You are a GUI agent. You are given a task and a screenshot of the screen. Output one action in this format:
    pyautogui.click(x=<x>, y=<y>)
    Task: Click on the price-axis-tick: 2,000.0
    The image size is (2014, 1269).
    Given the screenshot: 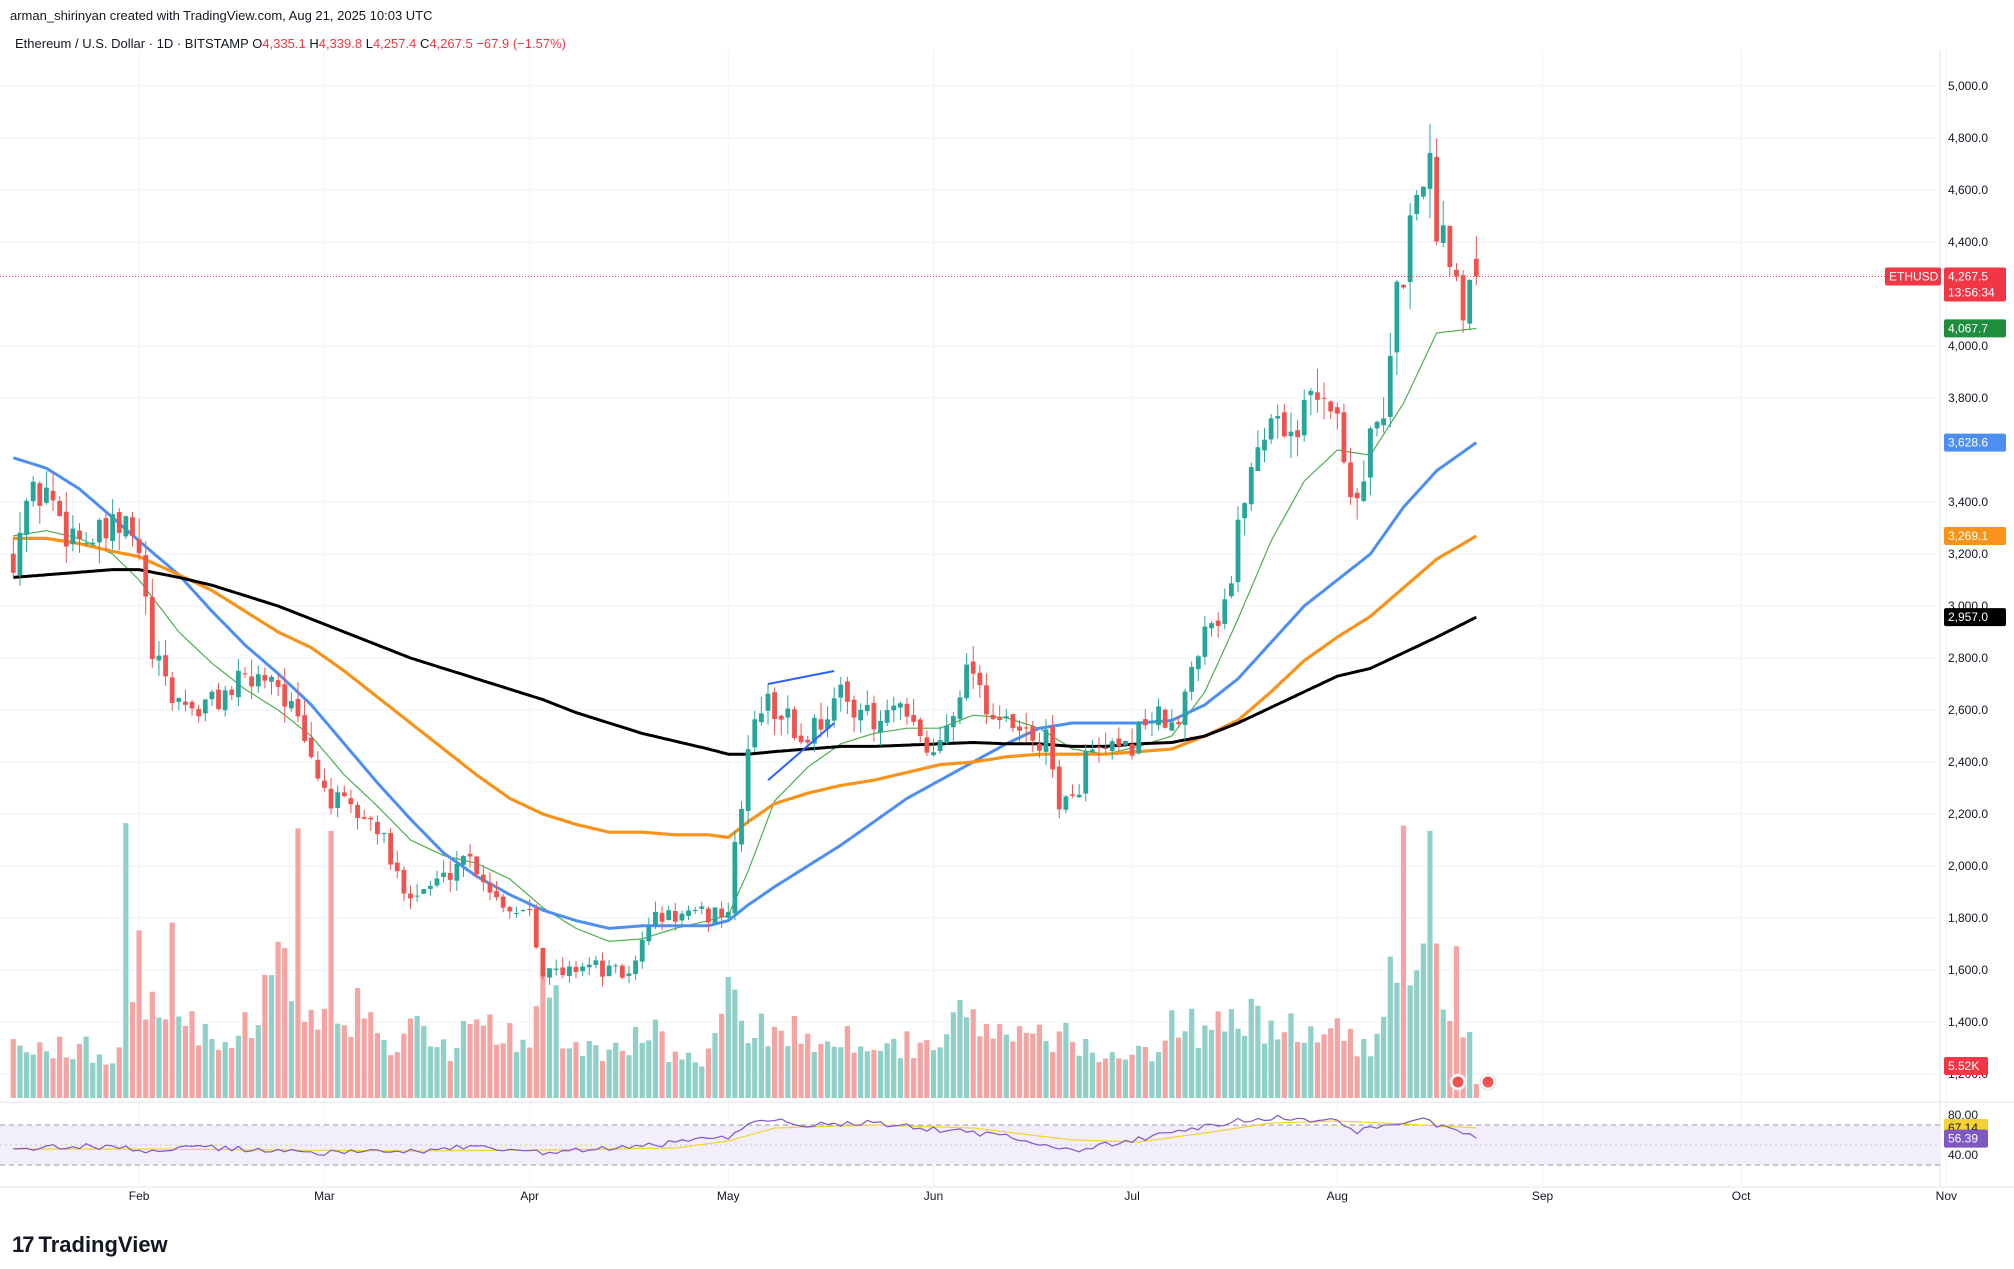 What is the action you would take?
    pyautogui.click(x=1968, y=866)
    